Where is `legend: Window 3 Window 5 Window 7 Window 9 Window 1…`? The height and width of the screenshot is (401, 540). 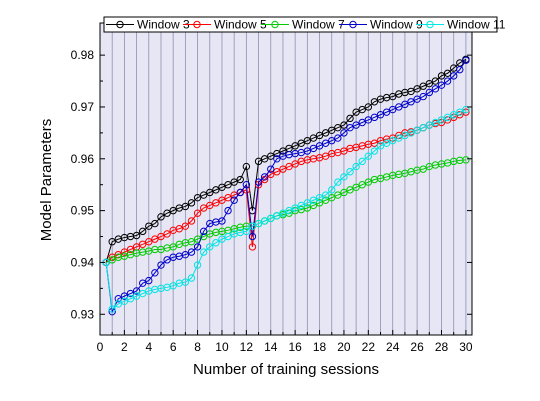 legend: Window 3 Window 5 Window 7 Window 9 Window 1… is located at coordinates (304, 24).